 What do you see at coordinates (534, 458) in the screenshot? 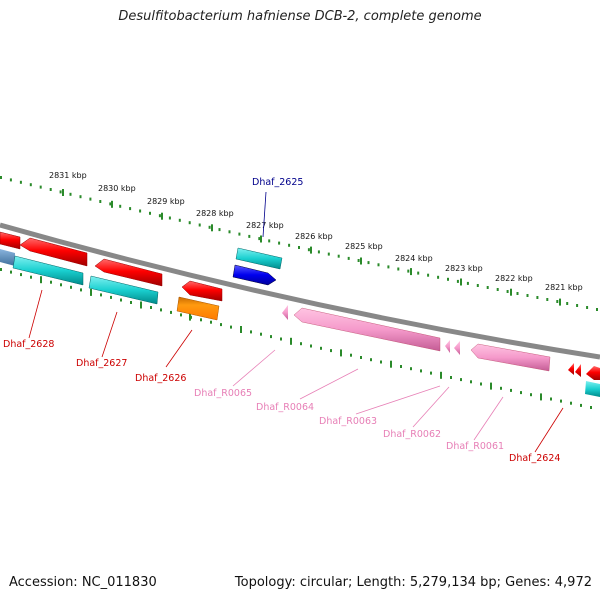
I see `gene-label-dhaf-2624: Dhaf_2624` at bounding box center [534, 458].